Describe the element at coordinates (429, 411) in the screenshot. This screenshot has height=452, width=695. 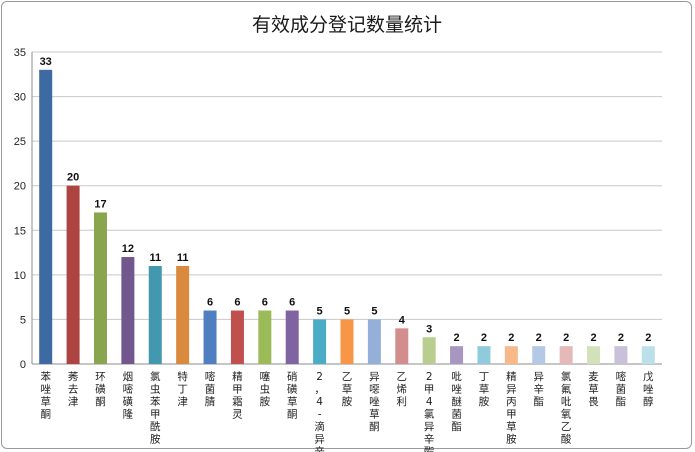
I see `category-label: 2 甲 4 氯异辛酯` at that location.